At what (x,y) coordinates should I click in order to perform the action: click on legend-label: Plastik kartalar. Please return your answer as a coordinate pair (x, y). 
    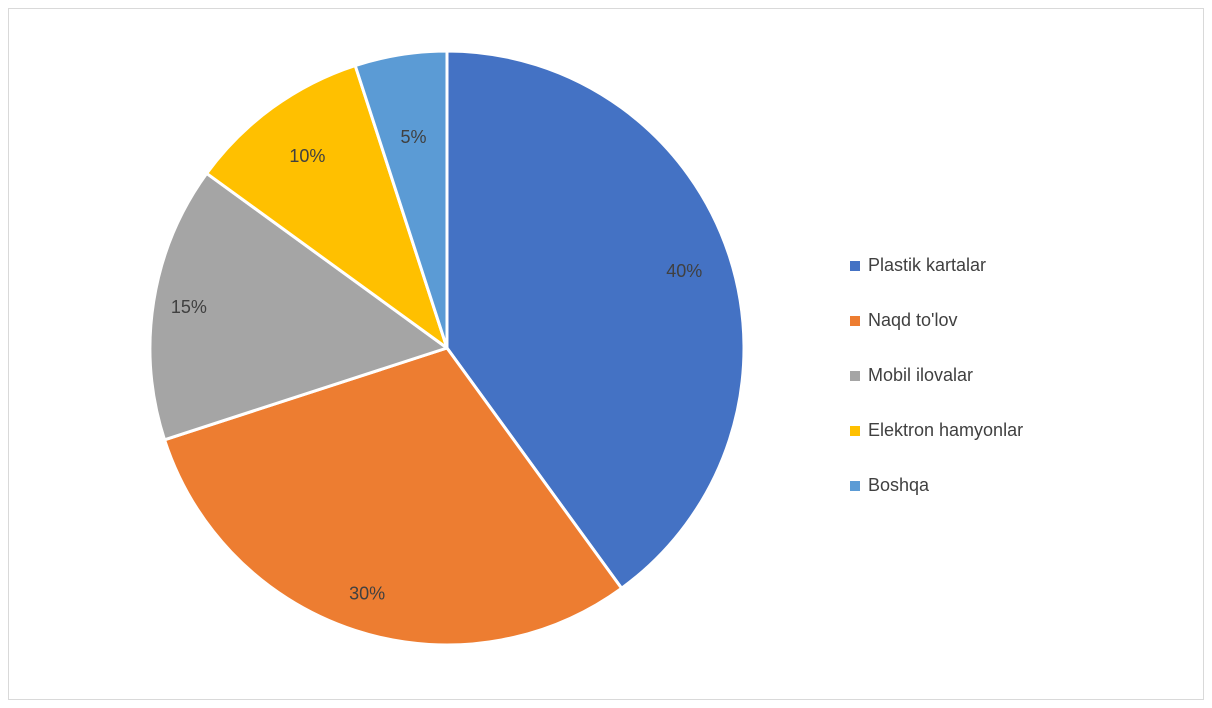
    Looking at the image, I should click on (927, 265).